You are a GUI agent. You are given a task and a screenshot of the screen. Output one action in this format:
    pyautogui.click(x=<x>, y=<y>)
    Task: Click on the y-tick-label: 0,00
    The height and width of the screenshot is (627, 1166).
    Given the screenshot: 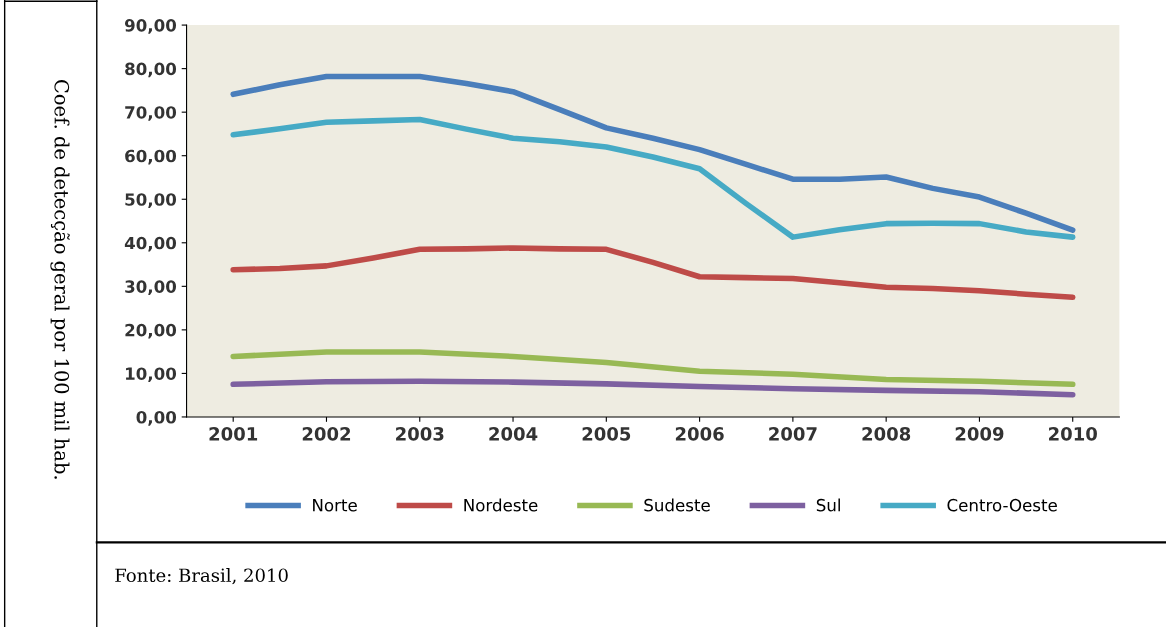 What is the action you would take?
    pyautogui.click(x=156, y=418)
    